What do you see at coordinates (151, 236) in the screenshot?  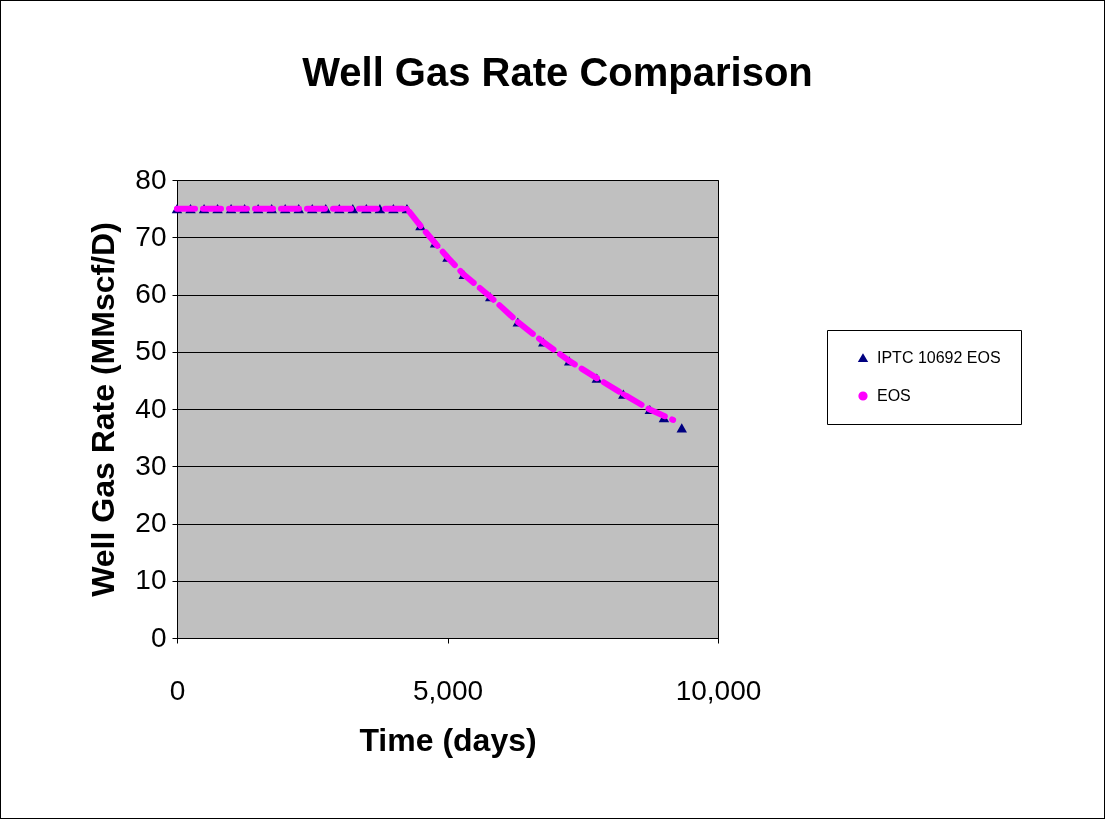 I see `y-tick-label: 70` at bounding box center [151, 236].